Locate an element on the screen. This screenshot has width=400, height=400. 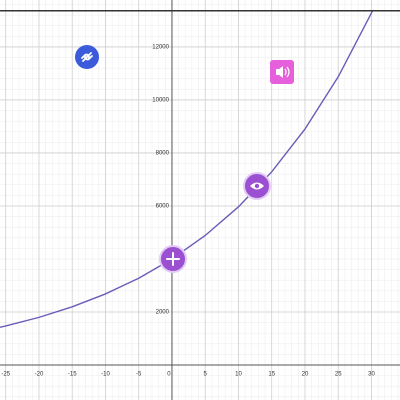
y-tick-label: 2000 is located at coordinates (163, 313).